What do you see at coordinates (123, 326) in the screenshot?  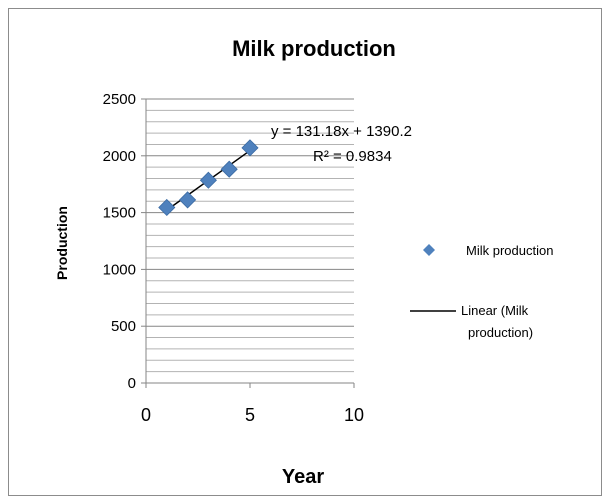 I see `y-tick-label: 500` at bounding box center [123, 326].